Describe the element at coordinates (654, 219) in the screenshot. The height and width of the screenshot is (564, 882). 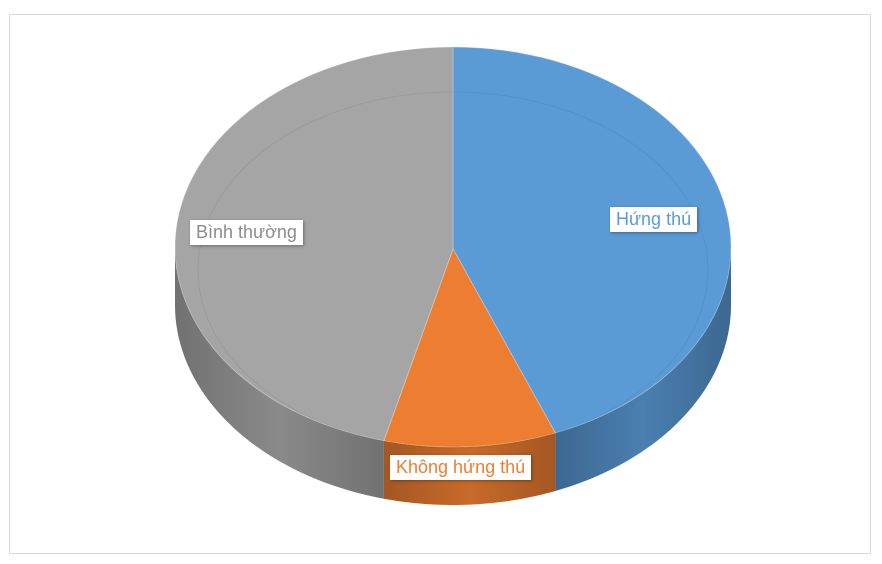
I see `data-label-0: Hứng thú` at that location.